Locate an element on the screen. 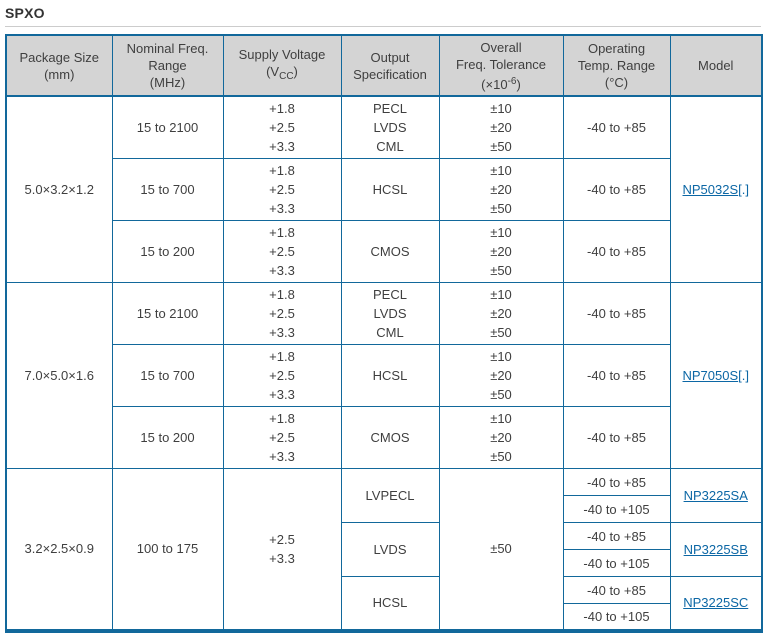 This screenshot has height=636, width=765. title-divider is located at coordinates (383, 26).